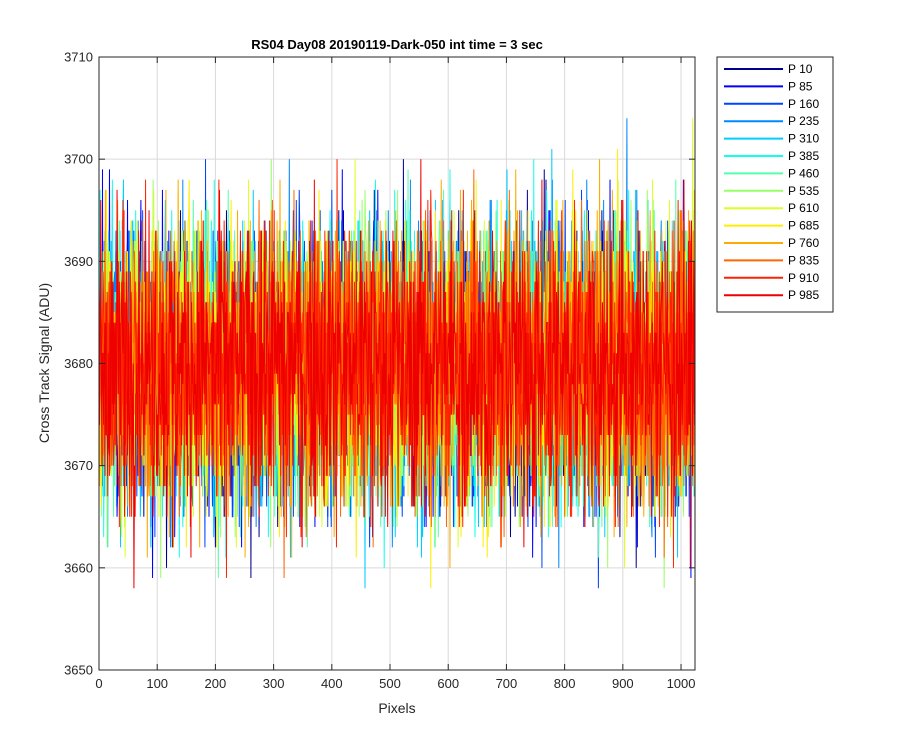  Describe the element at coordinates (803, 121) in the screenshot. I see `legend-label: P 235` at that location.